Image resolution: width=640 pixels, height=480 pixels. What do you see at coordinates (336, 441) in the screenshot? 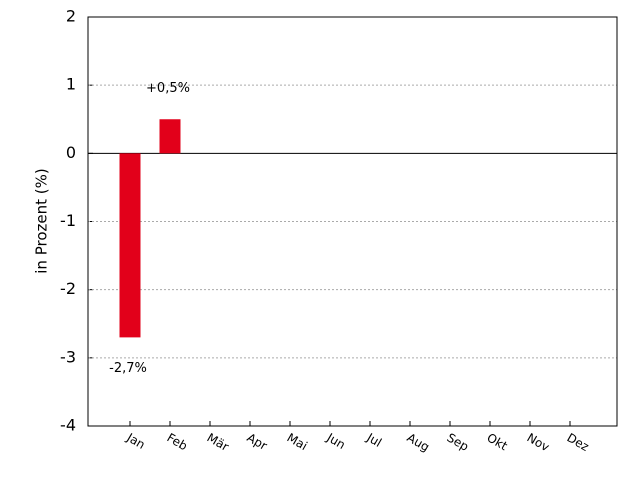
I see `x-tick-label: Jun` at bounding box center [336, 441].